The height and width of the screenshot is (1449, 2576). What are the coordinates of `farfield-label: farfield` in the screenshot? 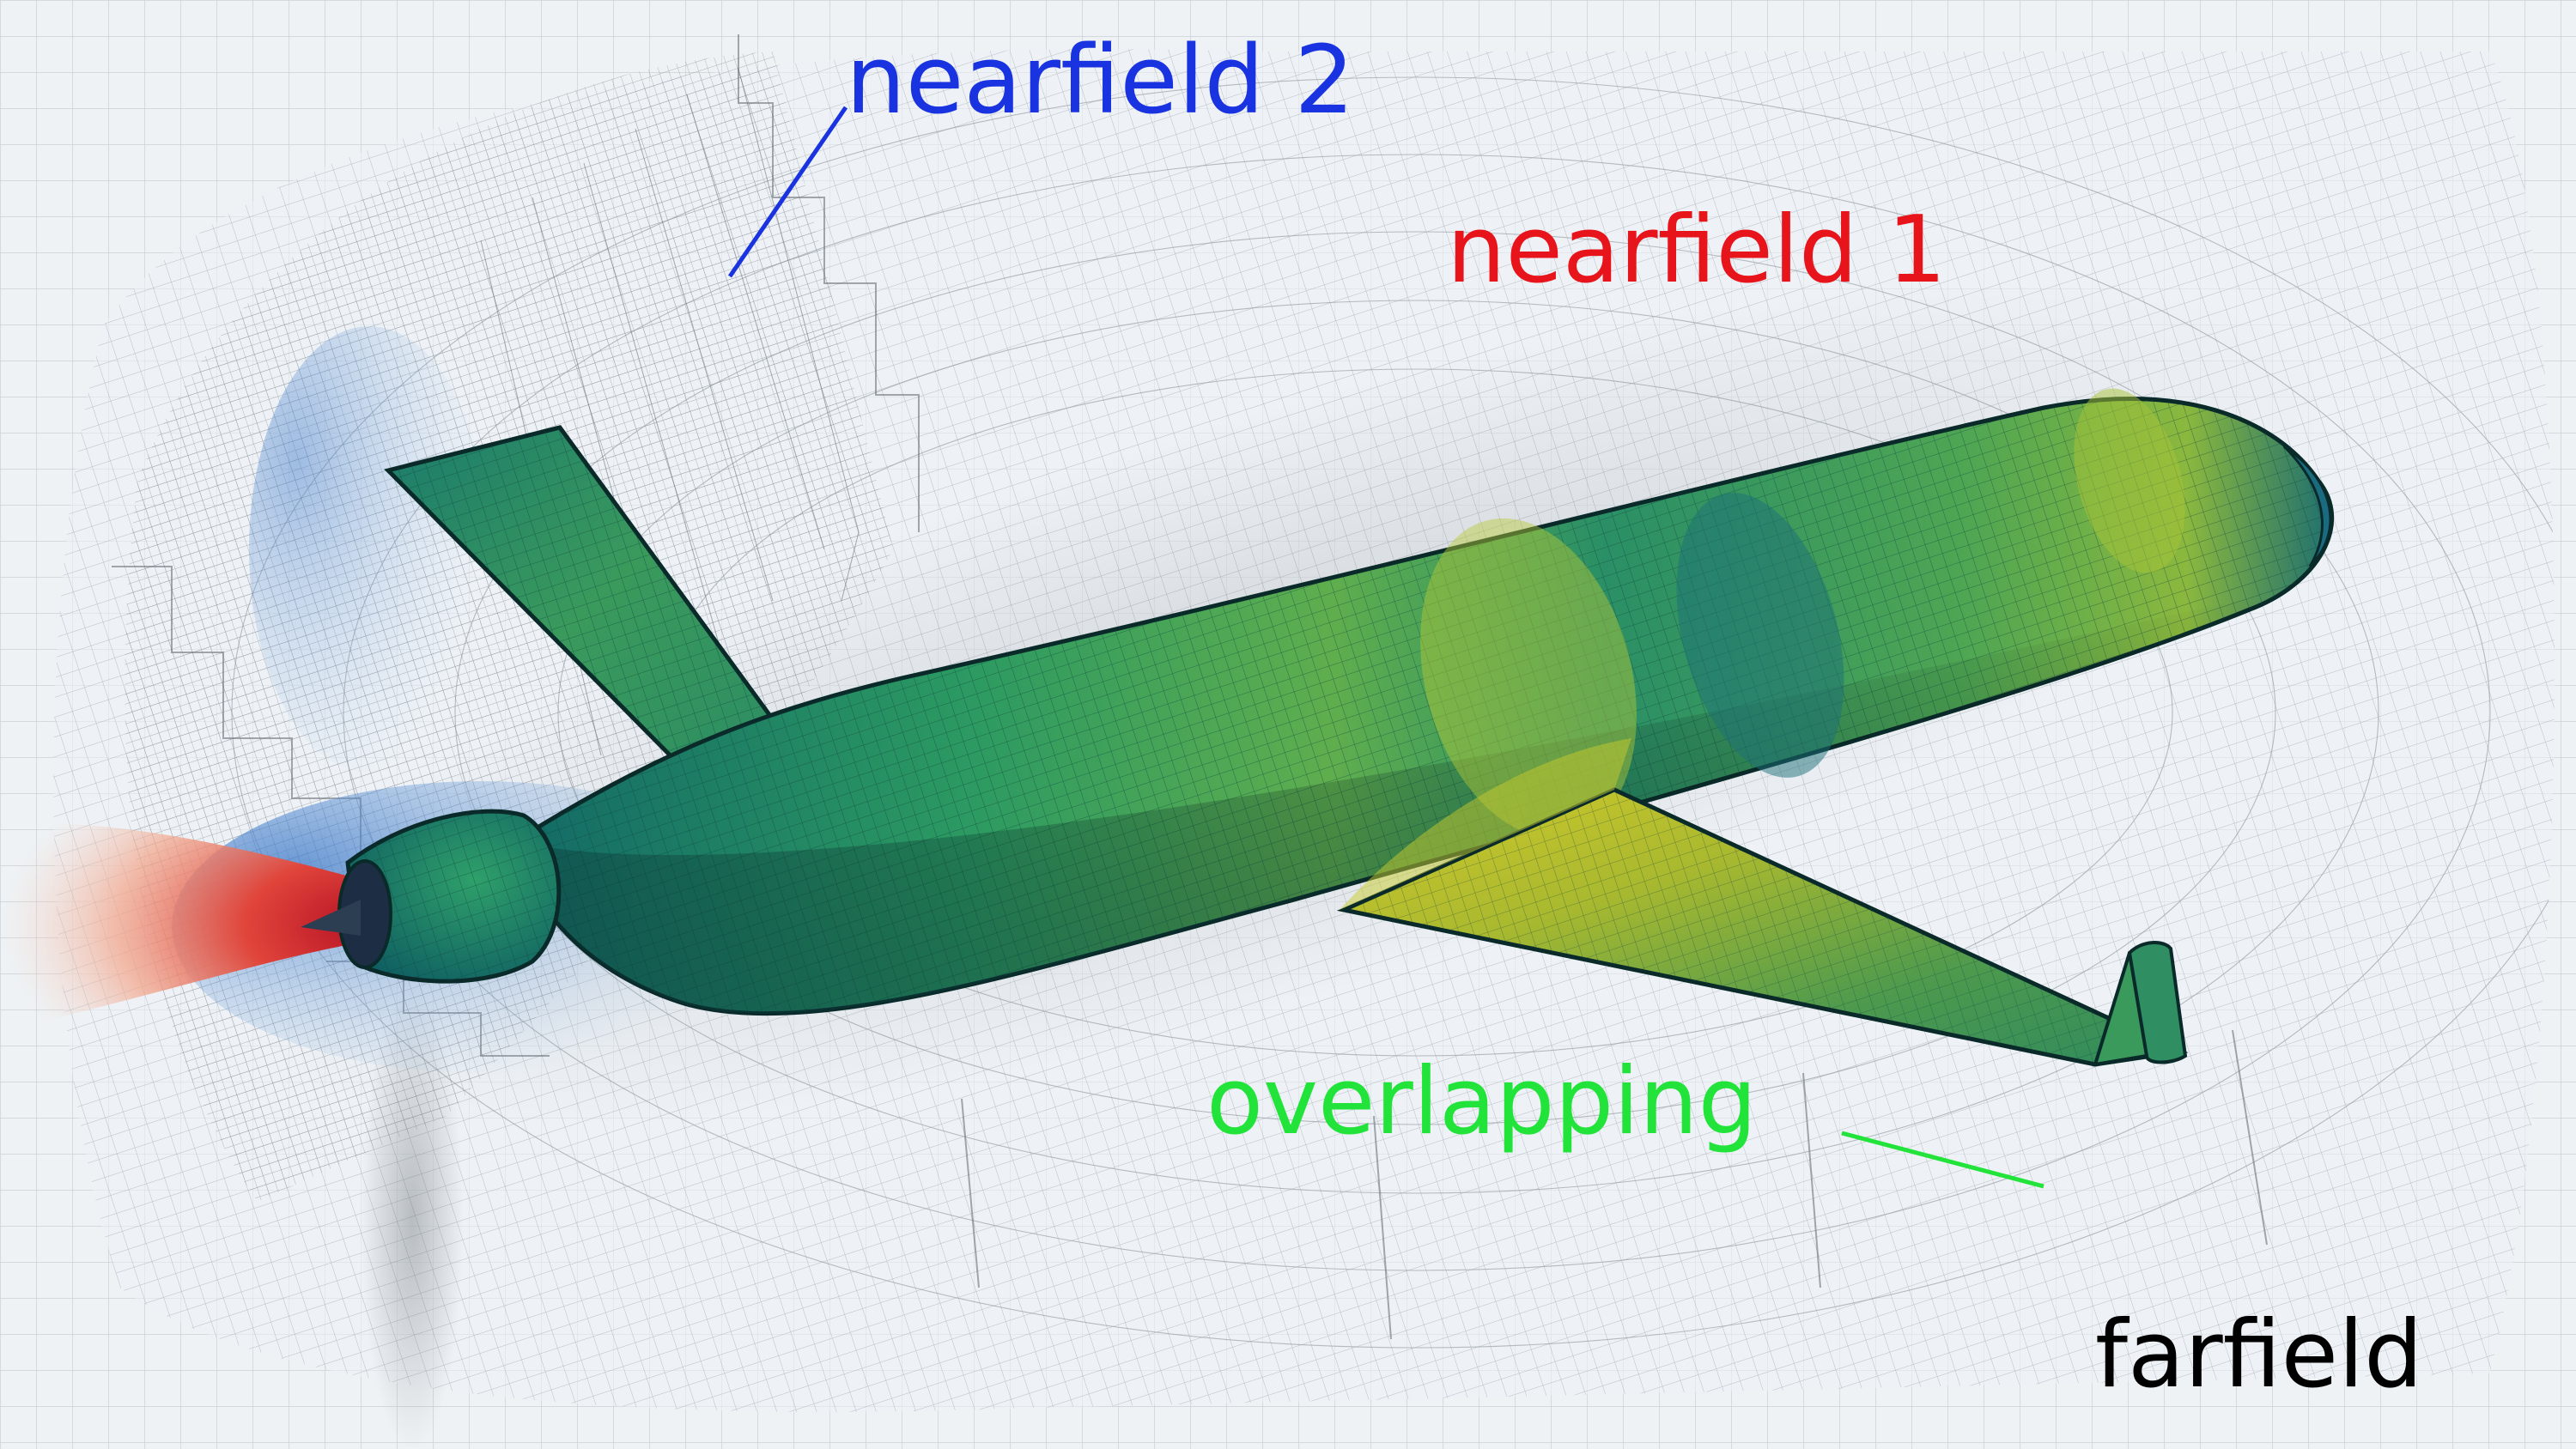 It's located at (2259, 1355).